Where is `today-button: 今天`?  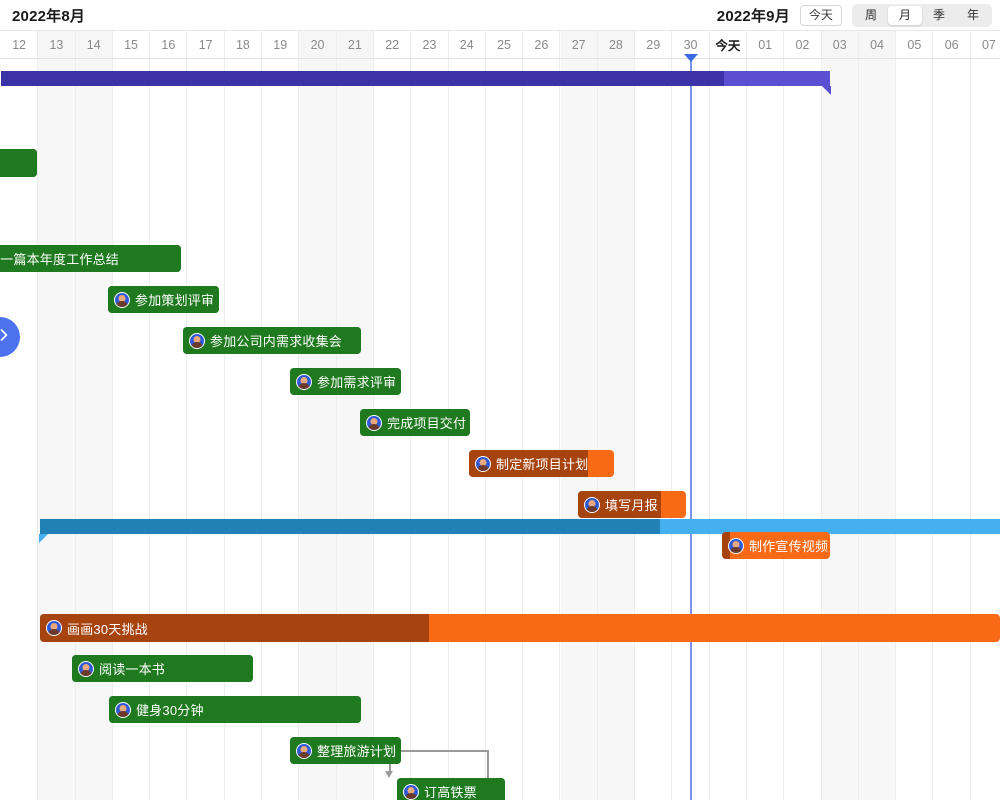
today-button: 今天 is located at coordinates (820, 15).